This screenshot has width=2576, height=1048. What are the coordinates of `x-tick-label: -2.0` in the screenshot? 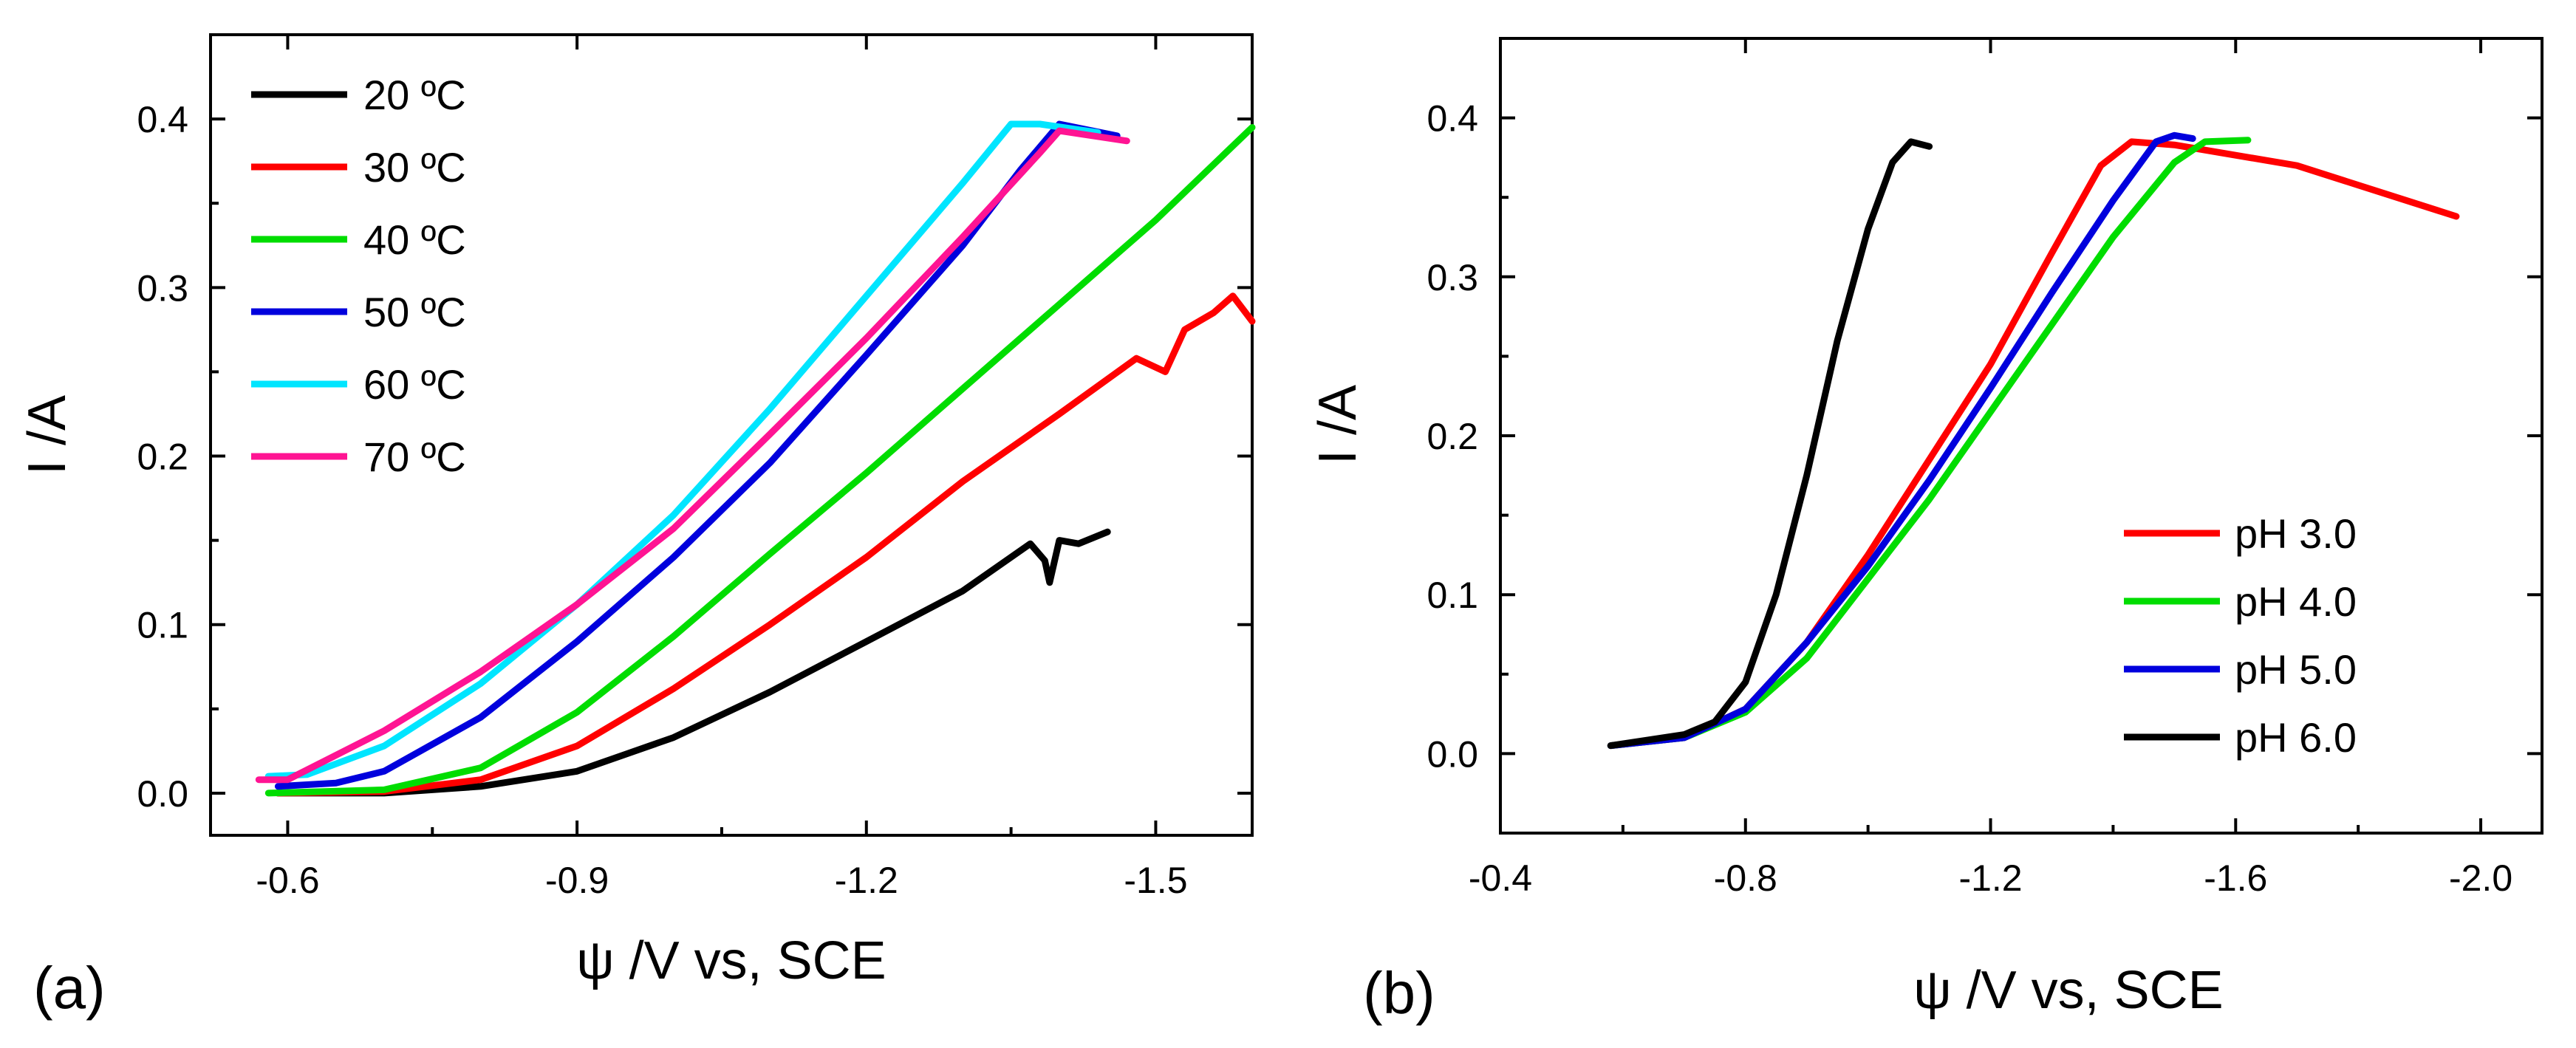 It's located at (2480, 878).